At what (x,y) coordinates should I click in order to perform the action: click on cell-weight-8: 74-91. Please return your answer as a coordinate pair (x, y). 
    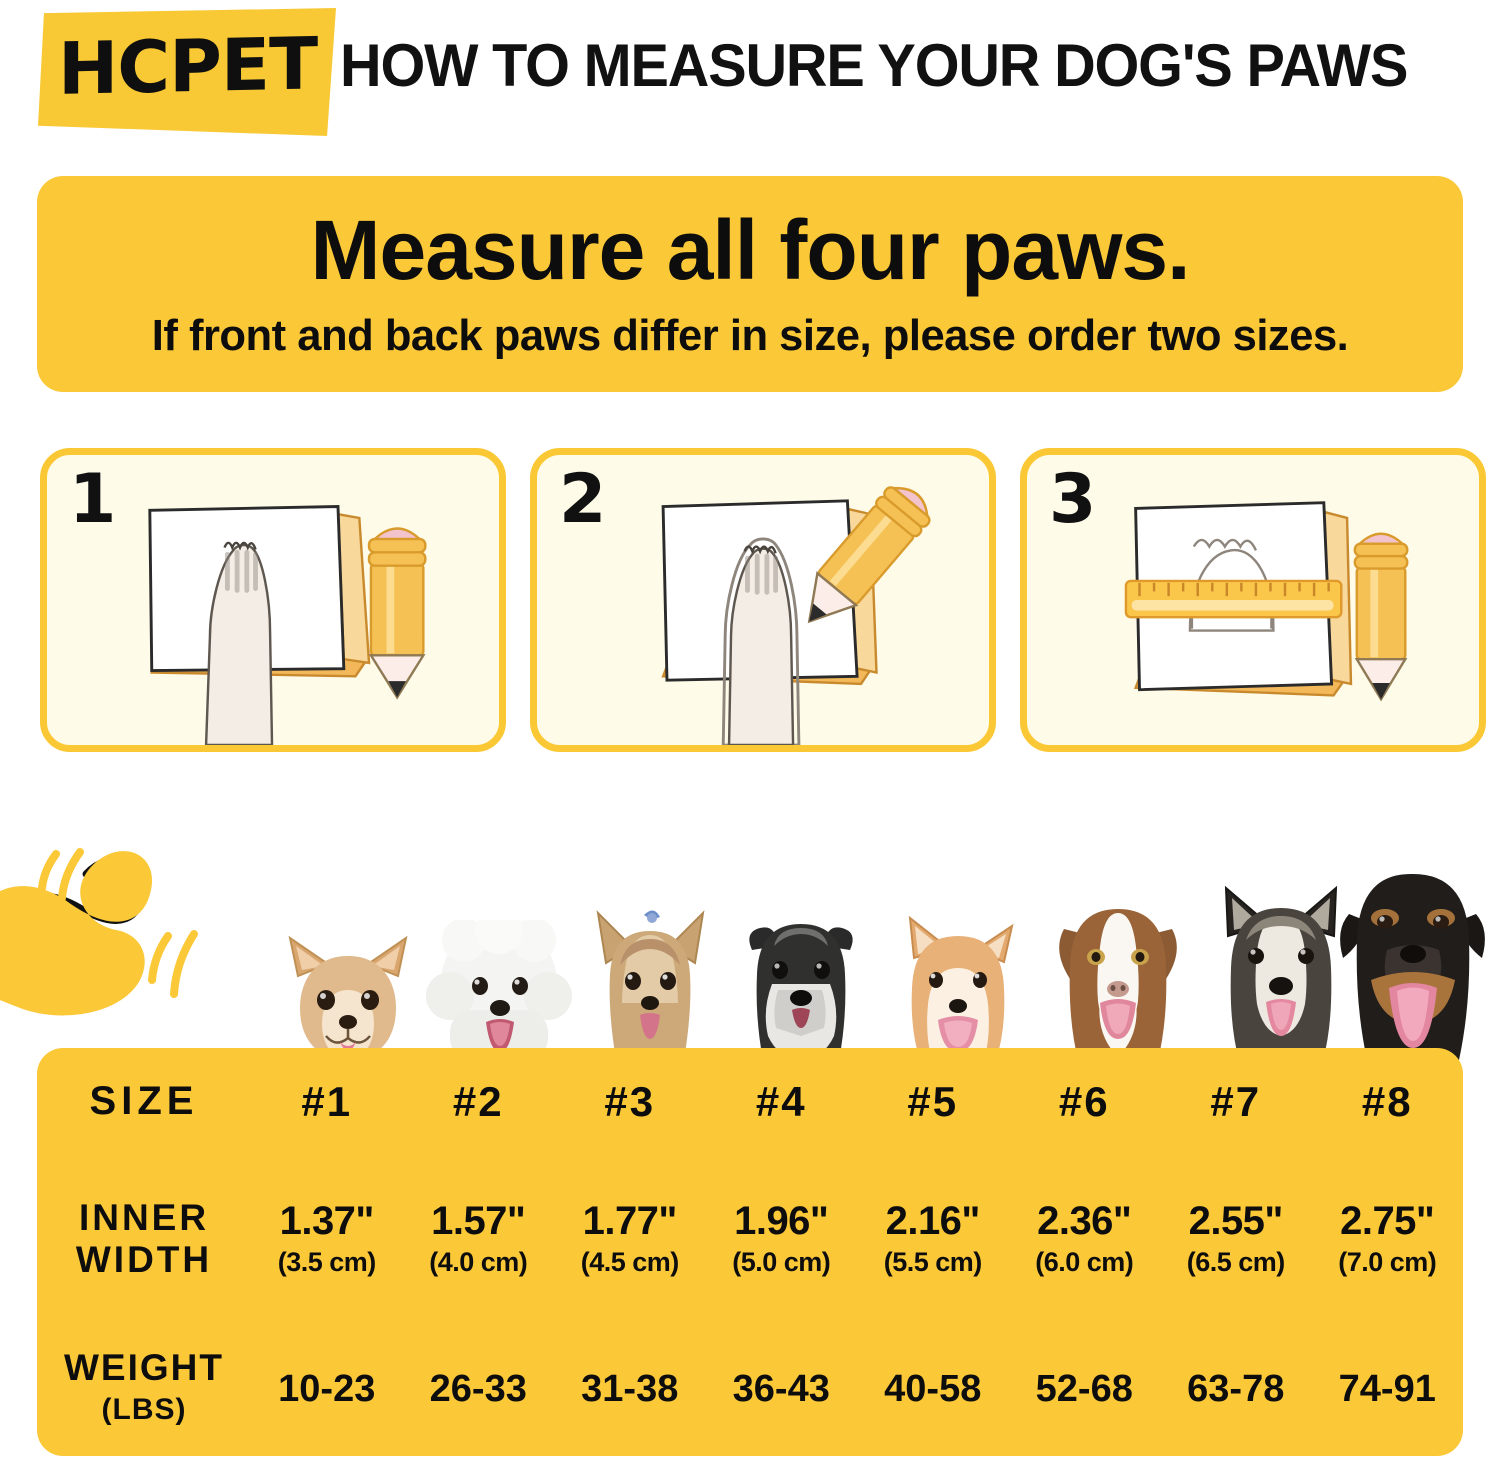
    Looking at the image, I should click on (1387, 1388).